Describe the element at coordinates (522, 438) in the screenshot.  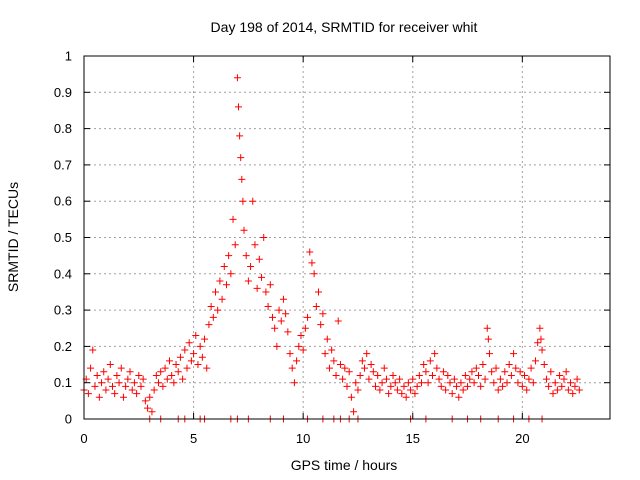
I see `x-tick-label: 20` at that location.